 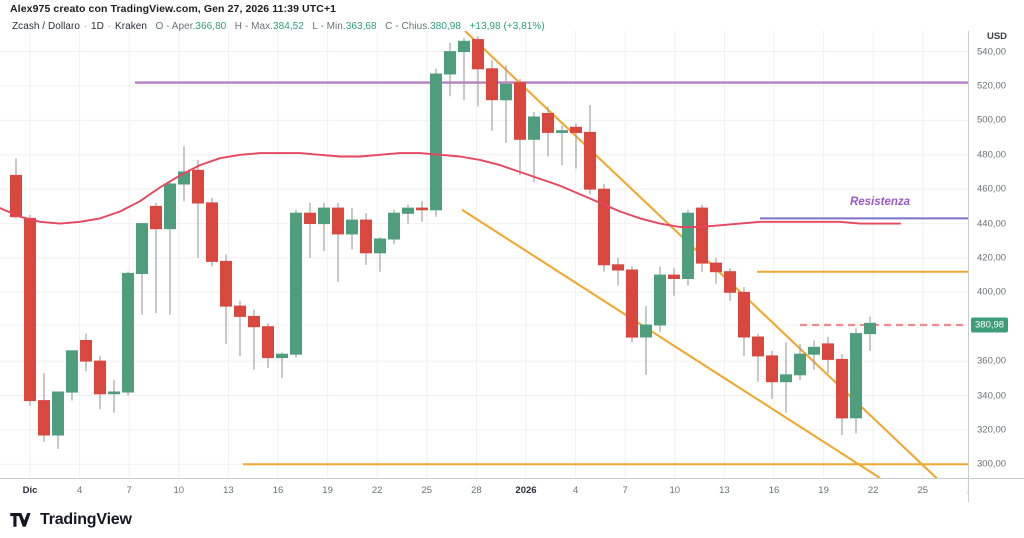 What do you see at coordinates (880, 201) in the screenshot?
I see `resistenza-annotation: Resistenza` at bounding box center [880, 201].